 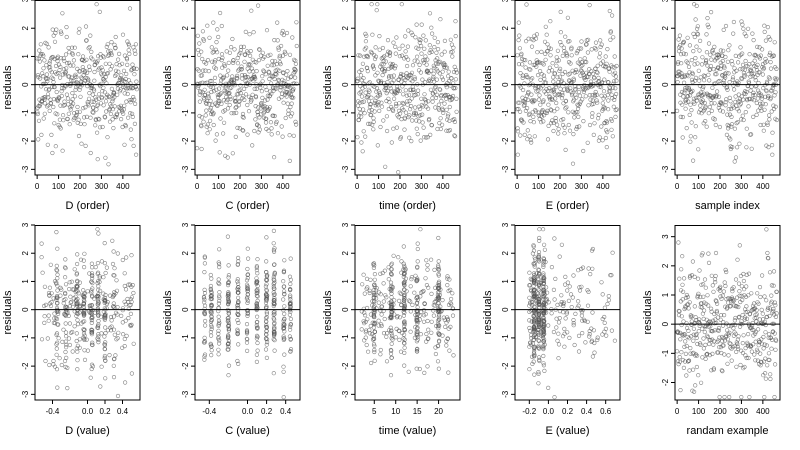 I want to click on y-tick-label: 0, so click(x=185, y=309).